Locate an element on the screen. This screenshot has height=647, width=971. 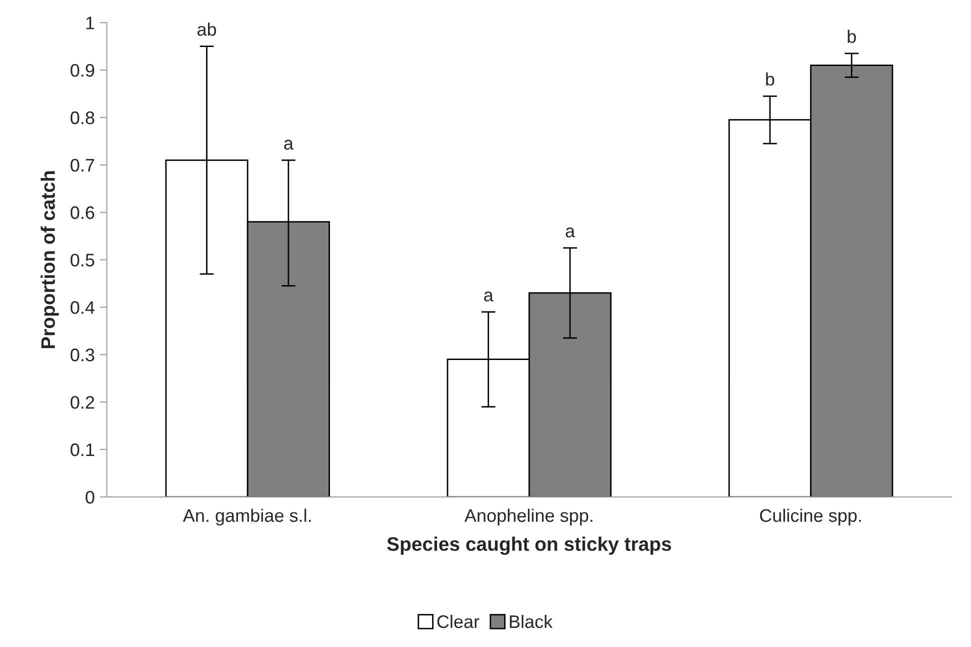
x-tick-label: Anopheline spp. is located at coordinates (528, 517).